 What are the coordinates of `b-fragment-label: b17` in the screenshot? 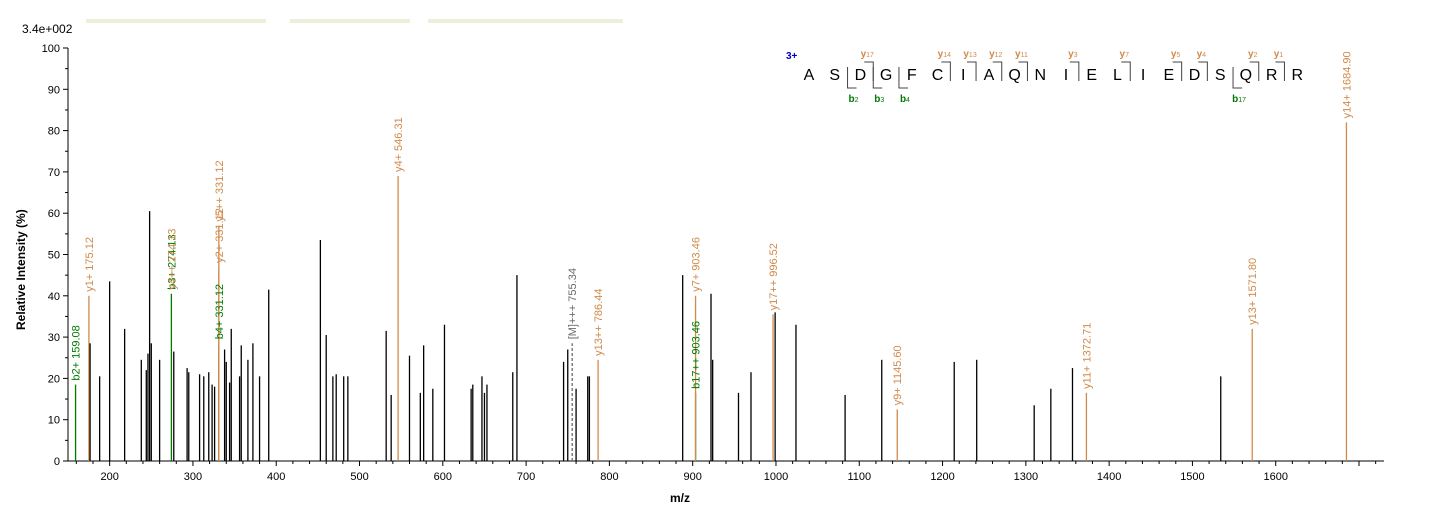 It's located at (1239, 99).